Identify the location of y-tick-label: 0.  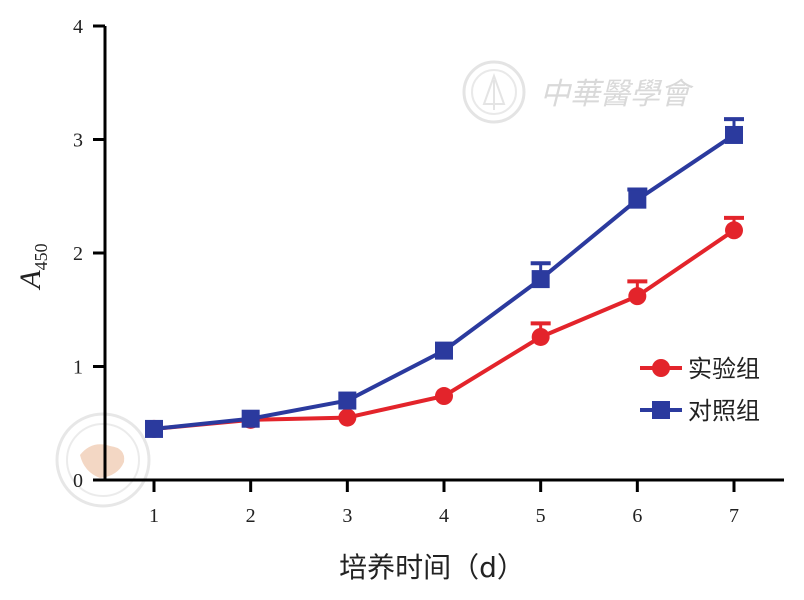
(78, 481).